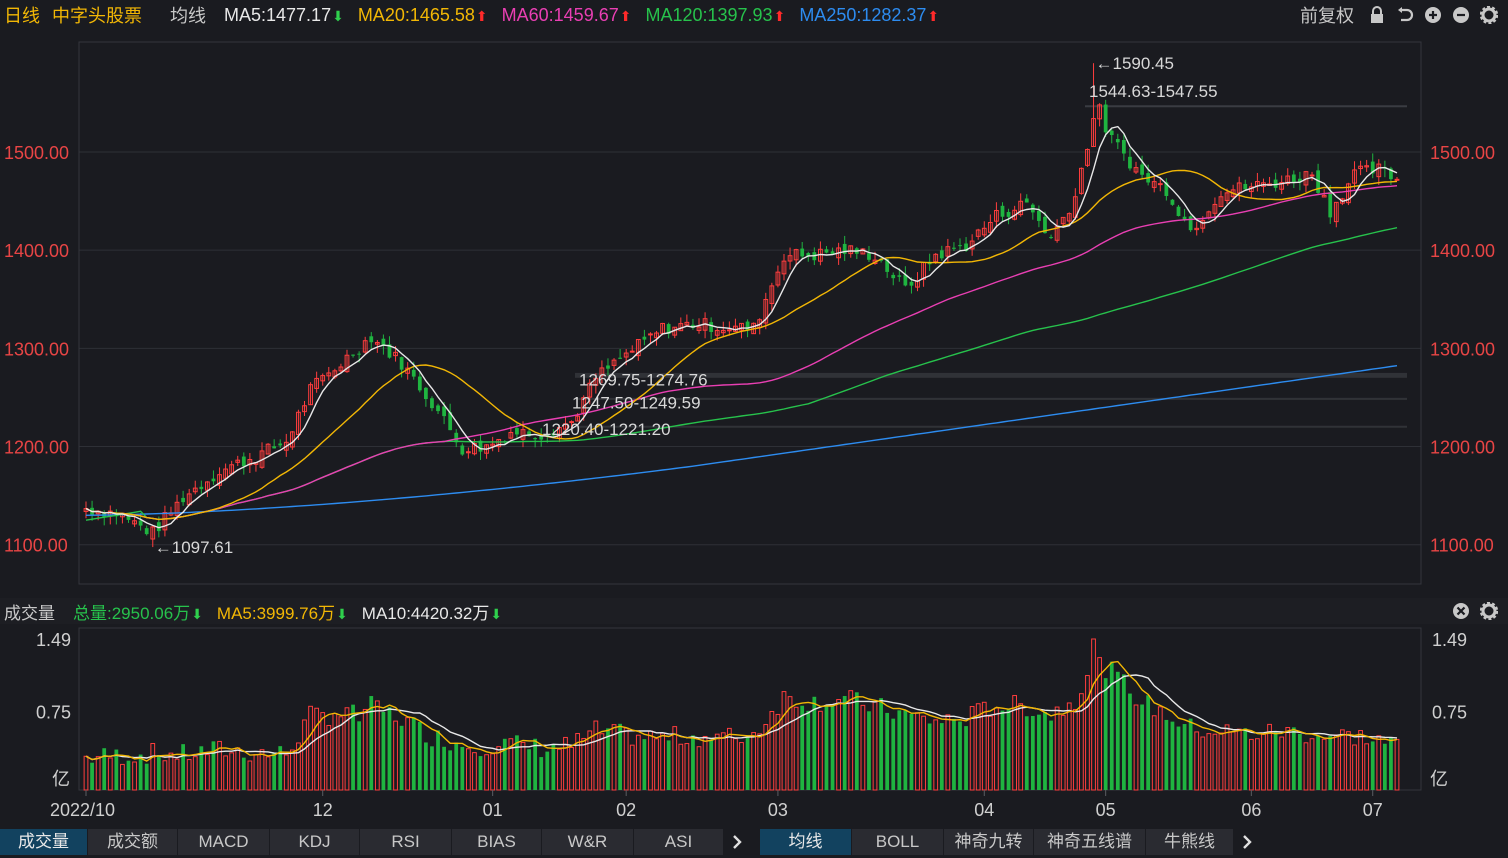  What do you see at coordinates (588, 842) in the screenshot?
I see `tab-indicator-6: W&R` at bounding box center [588, 842].